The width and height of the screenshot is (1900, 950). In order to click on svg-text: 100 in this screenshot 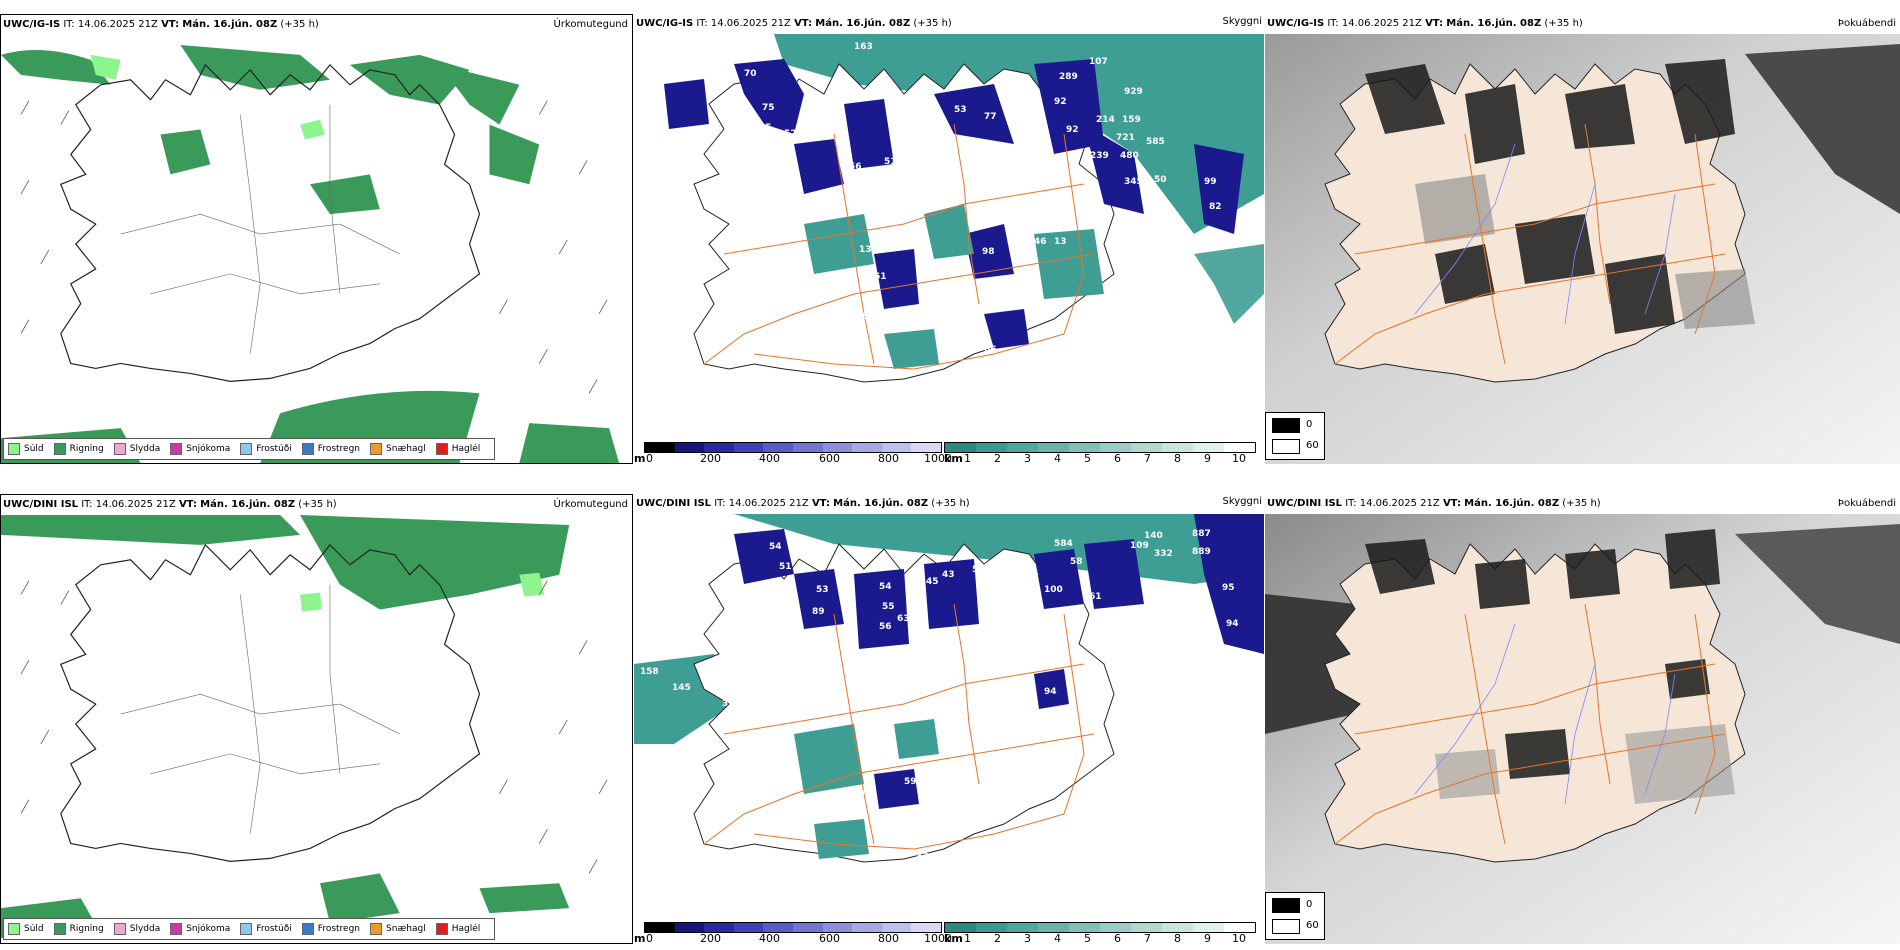, I will do `click(1053, 590)`.